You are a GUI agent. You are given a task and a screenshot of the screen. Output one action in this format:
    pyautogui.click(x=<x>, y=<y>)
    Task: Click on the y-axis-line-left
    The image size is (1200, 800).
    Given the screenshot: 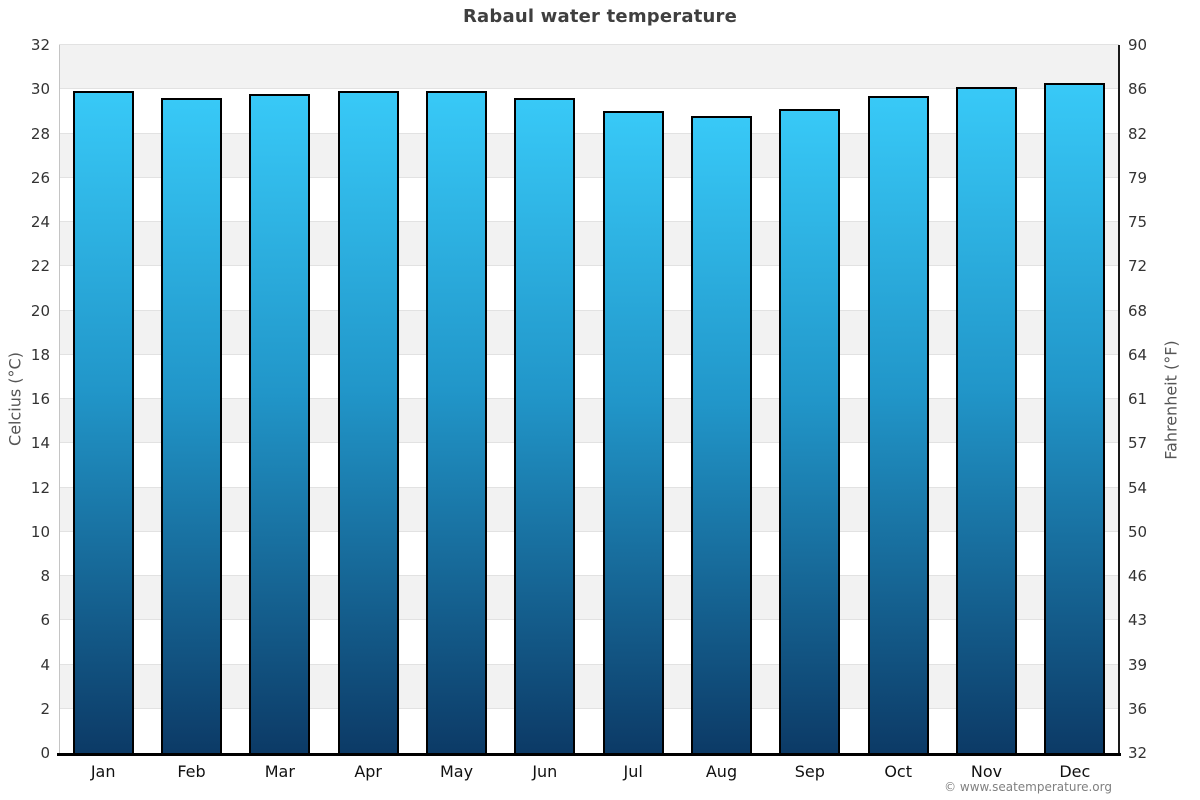 What is the action you would take?
    pyautogui.click(x=59, y=399)
    